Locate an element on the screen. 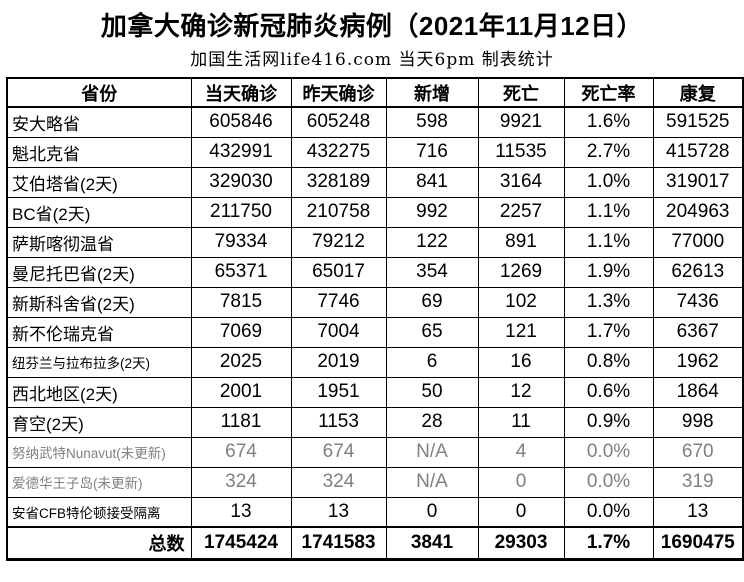 The image size is (744, 582). yesterday-confirmed-cell: 324 is located at coordinates (338, 482).